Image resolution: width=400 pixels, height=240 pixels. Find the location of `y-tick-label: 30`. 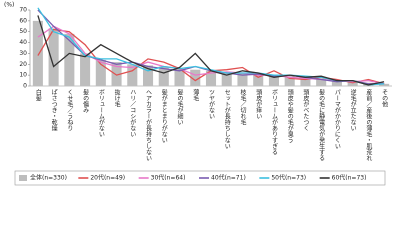

y-tick-label: 30 is located at coordinates (23, 53).